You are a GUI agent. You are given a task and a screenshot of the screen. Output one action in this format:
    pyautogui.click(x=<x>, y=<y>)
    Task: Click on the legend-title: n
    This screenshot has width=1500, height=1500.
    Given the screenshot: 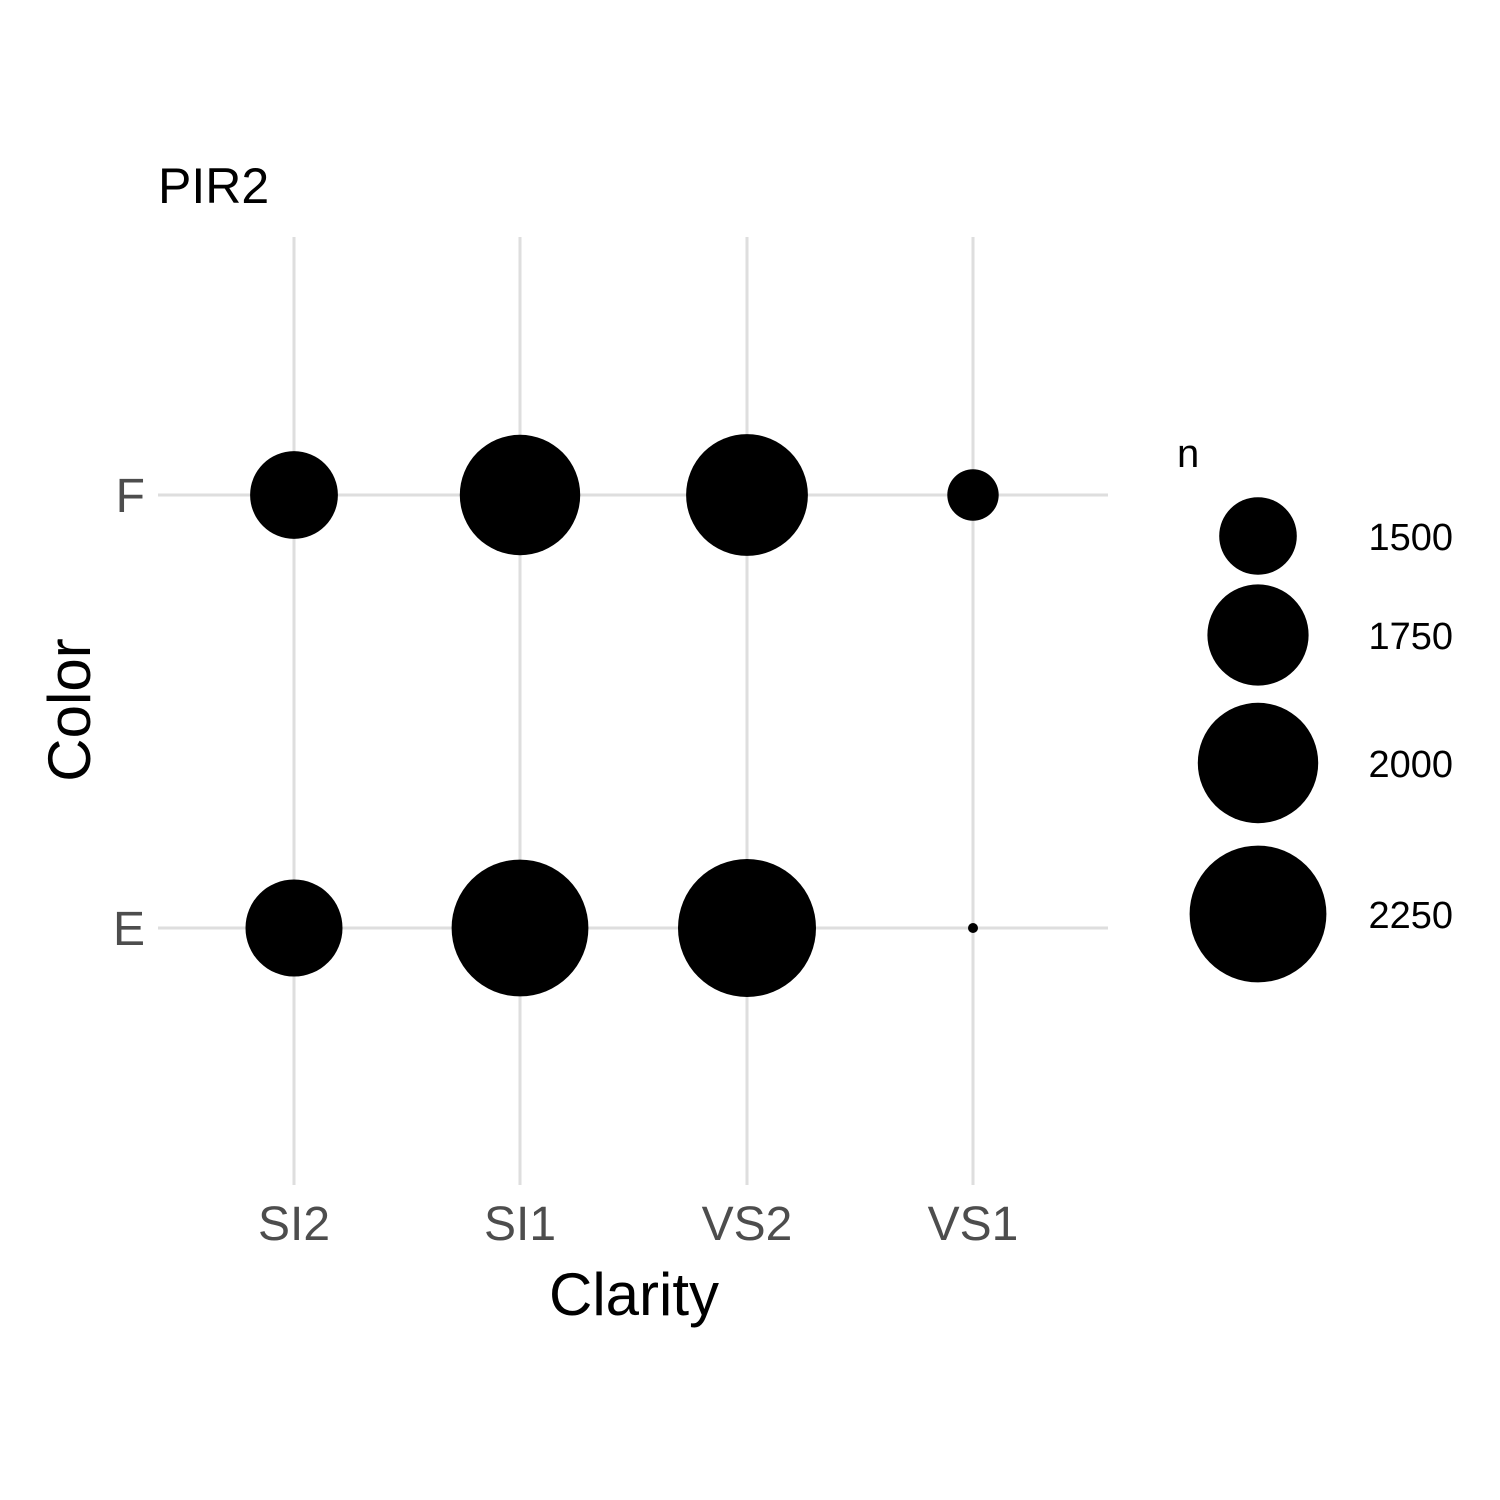 What is the action you would take?
    pyautogui.click(x=1188, y=454)
    